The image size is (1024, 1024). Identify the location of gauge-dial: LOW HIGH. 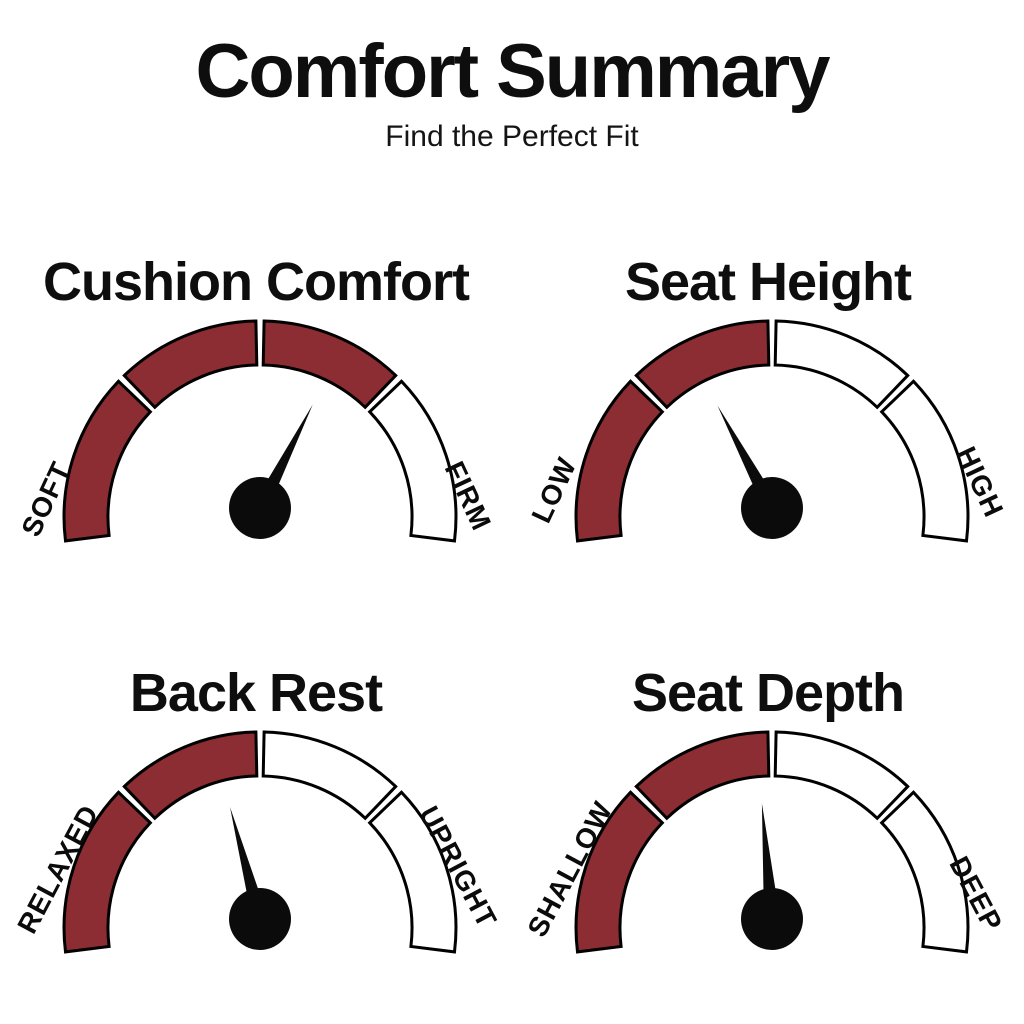
(768, 431).